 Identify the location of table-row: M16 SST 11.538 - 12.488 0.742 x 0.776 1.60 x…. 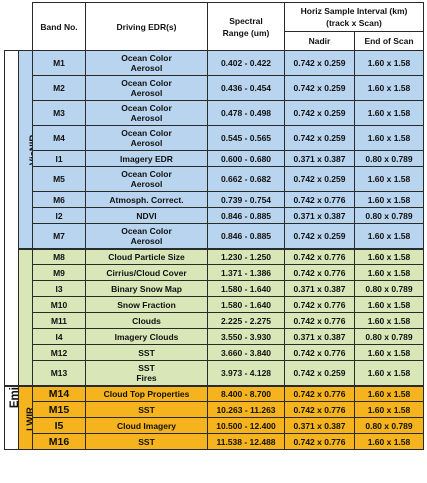
(214, 441).